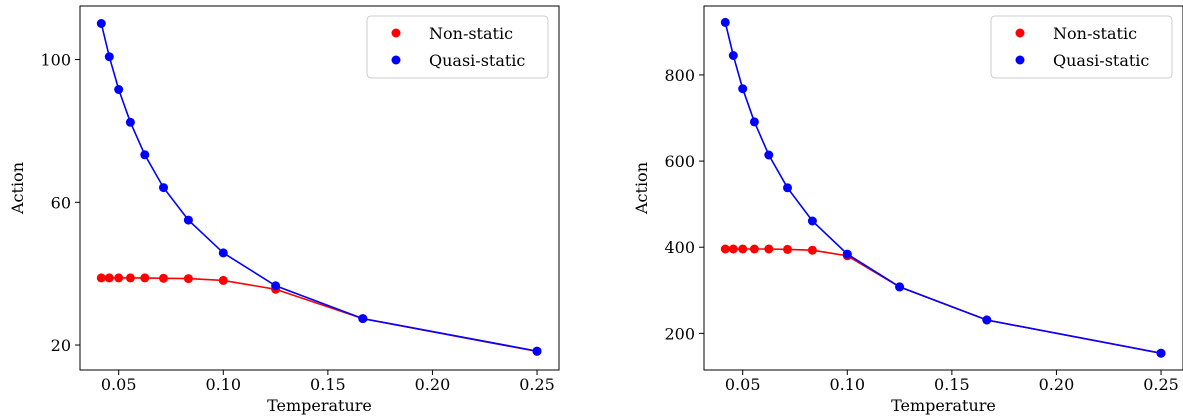 The width and height of the screenshot is (1183, 417). I want to click on y-tick-label: 20, so click(61, 345).